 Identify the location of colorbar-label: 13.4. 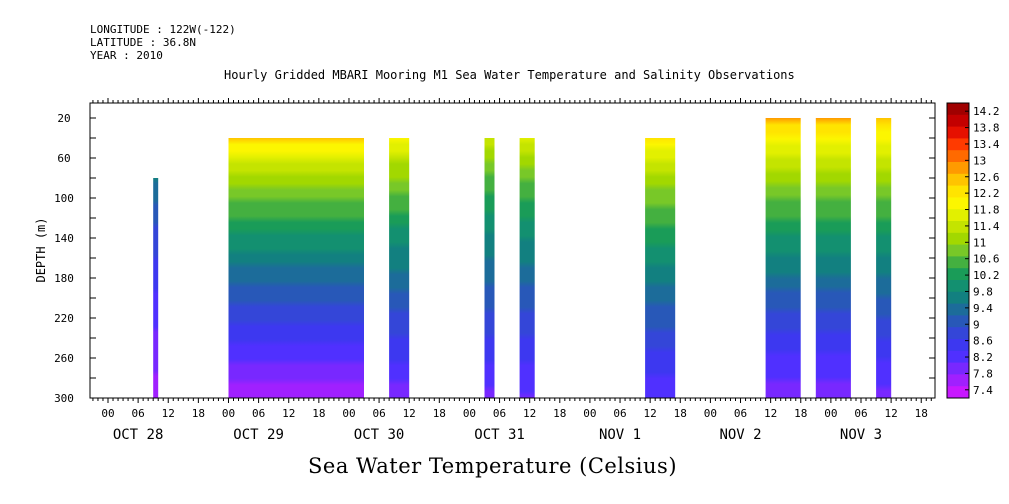
(986, 144).